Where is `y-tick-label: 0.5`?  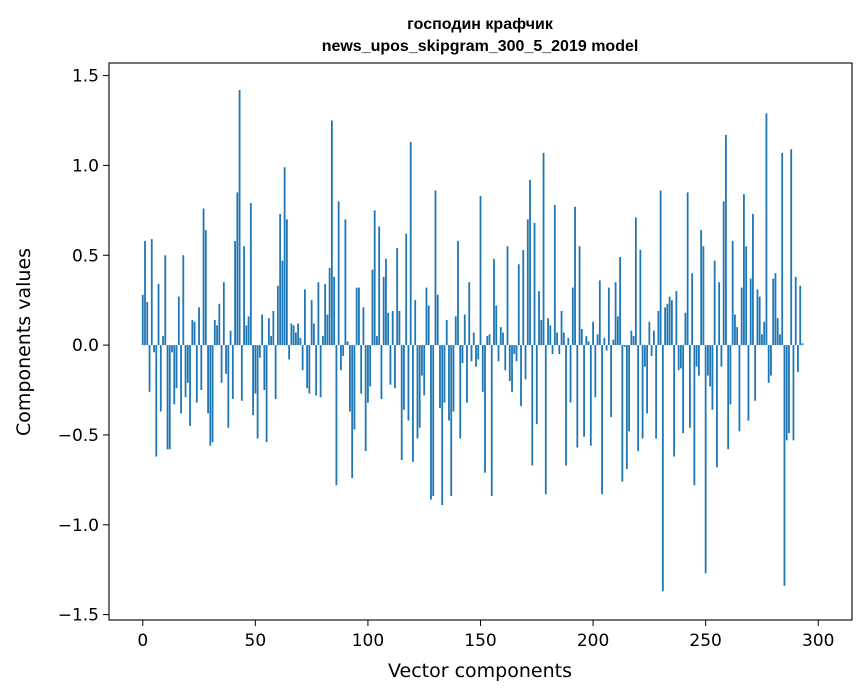 y-tick-label: 0.5 is located at coordinates (85, 256).